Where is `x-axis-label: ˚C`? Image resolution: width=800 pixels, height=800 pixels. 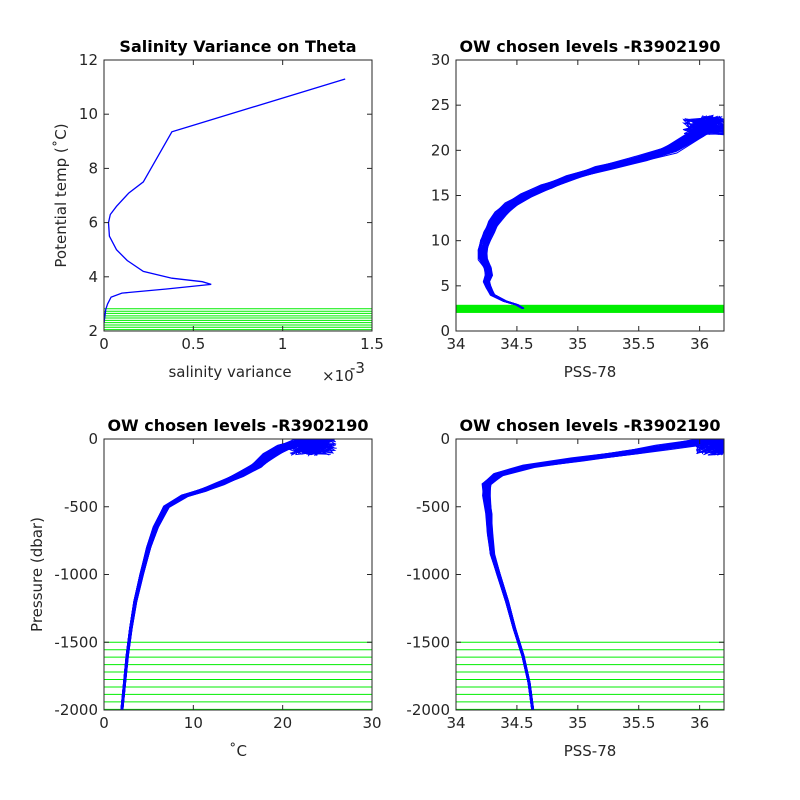 x-axis-label: ˚C is located at coordinates (238, 751).